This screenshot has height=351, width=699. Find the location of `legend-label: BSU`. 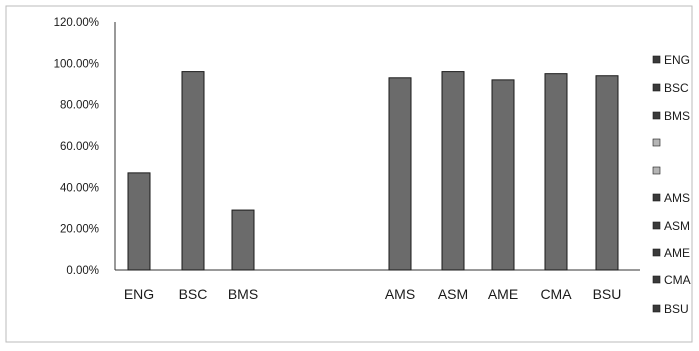

legend-label: BSU is located at coordinates (676, 309).